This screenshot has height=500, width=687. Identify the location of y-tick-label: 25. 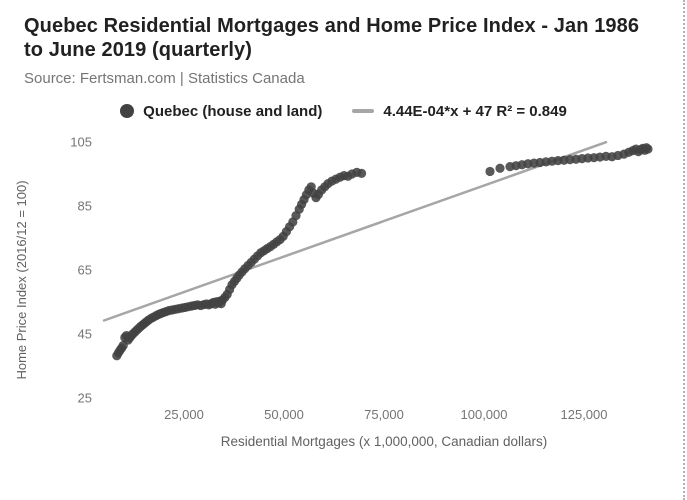
(85, 397).